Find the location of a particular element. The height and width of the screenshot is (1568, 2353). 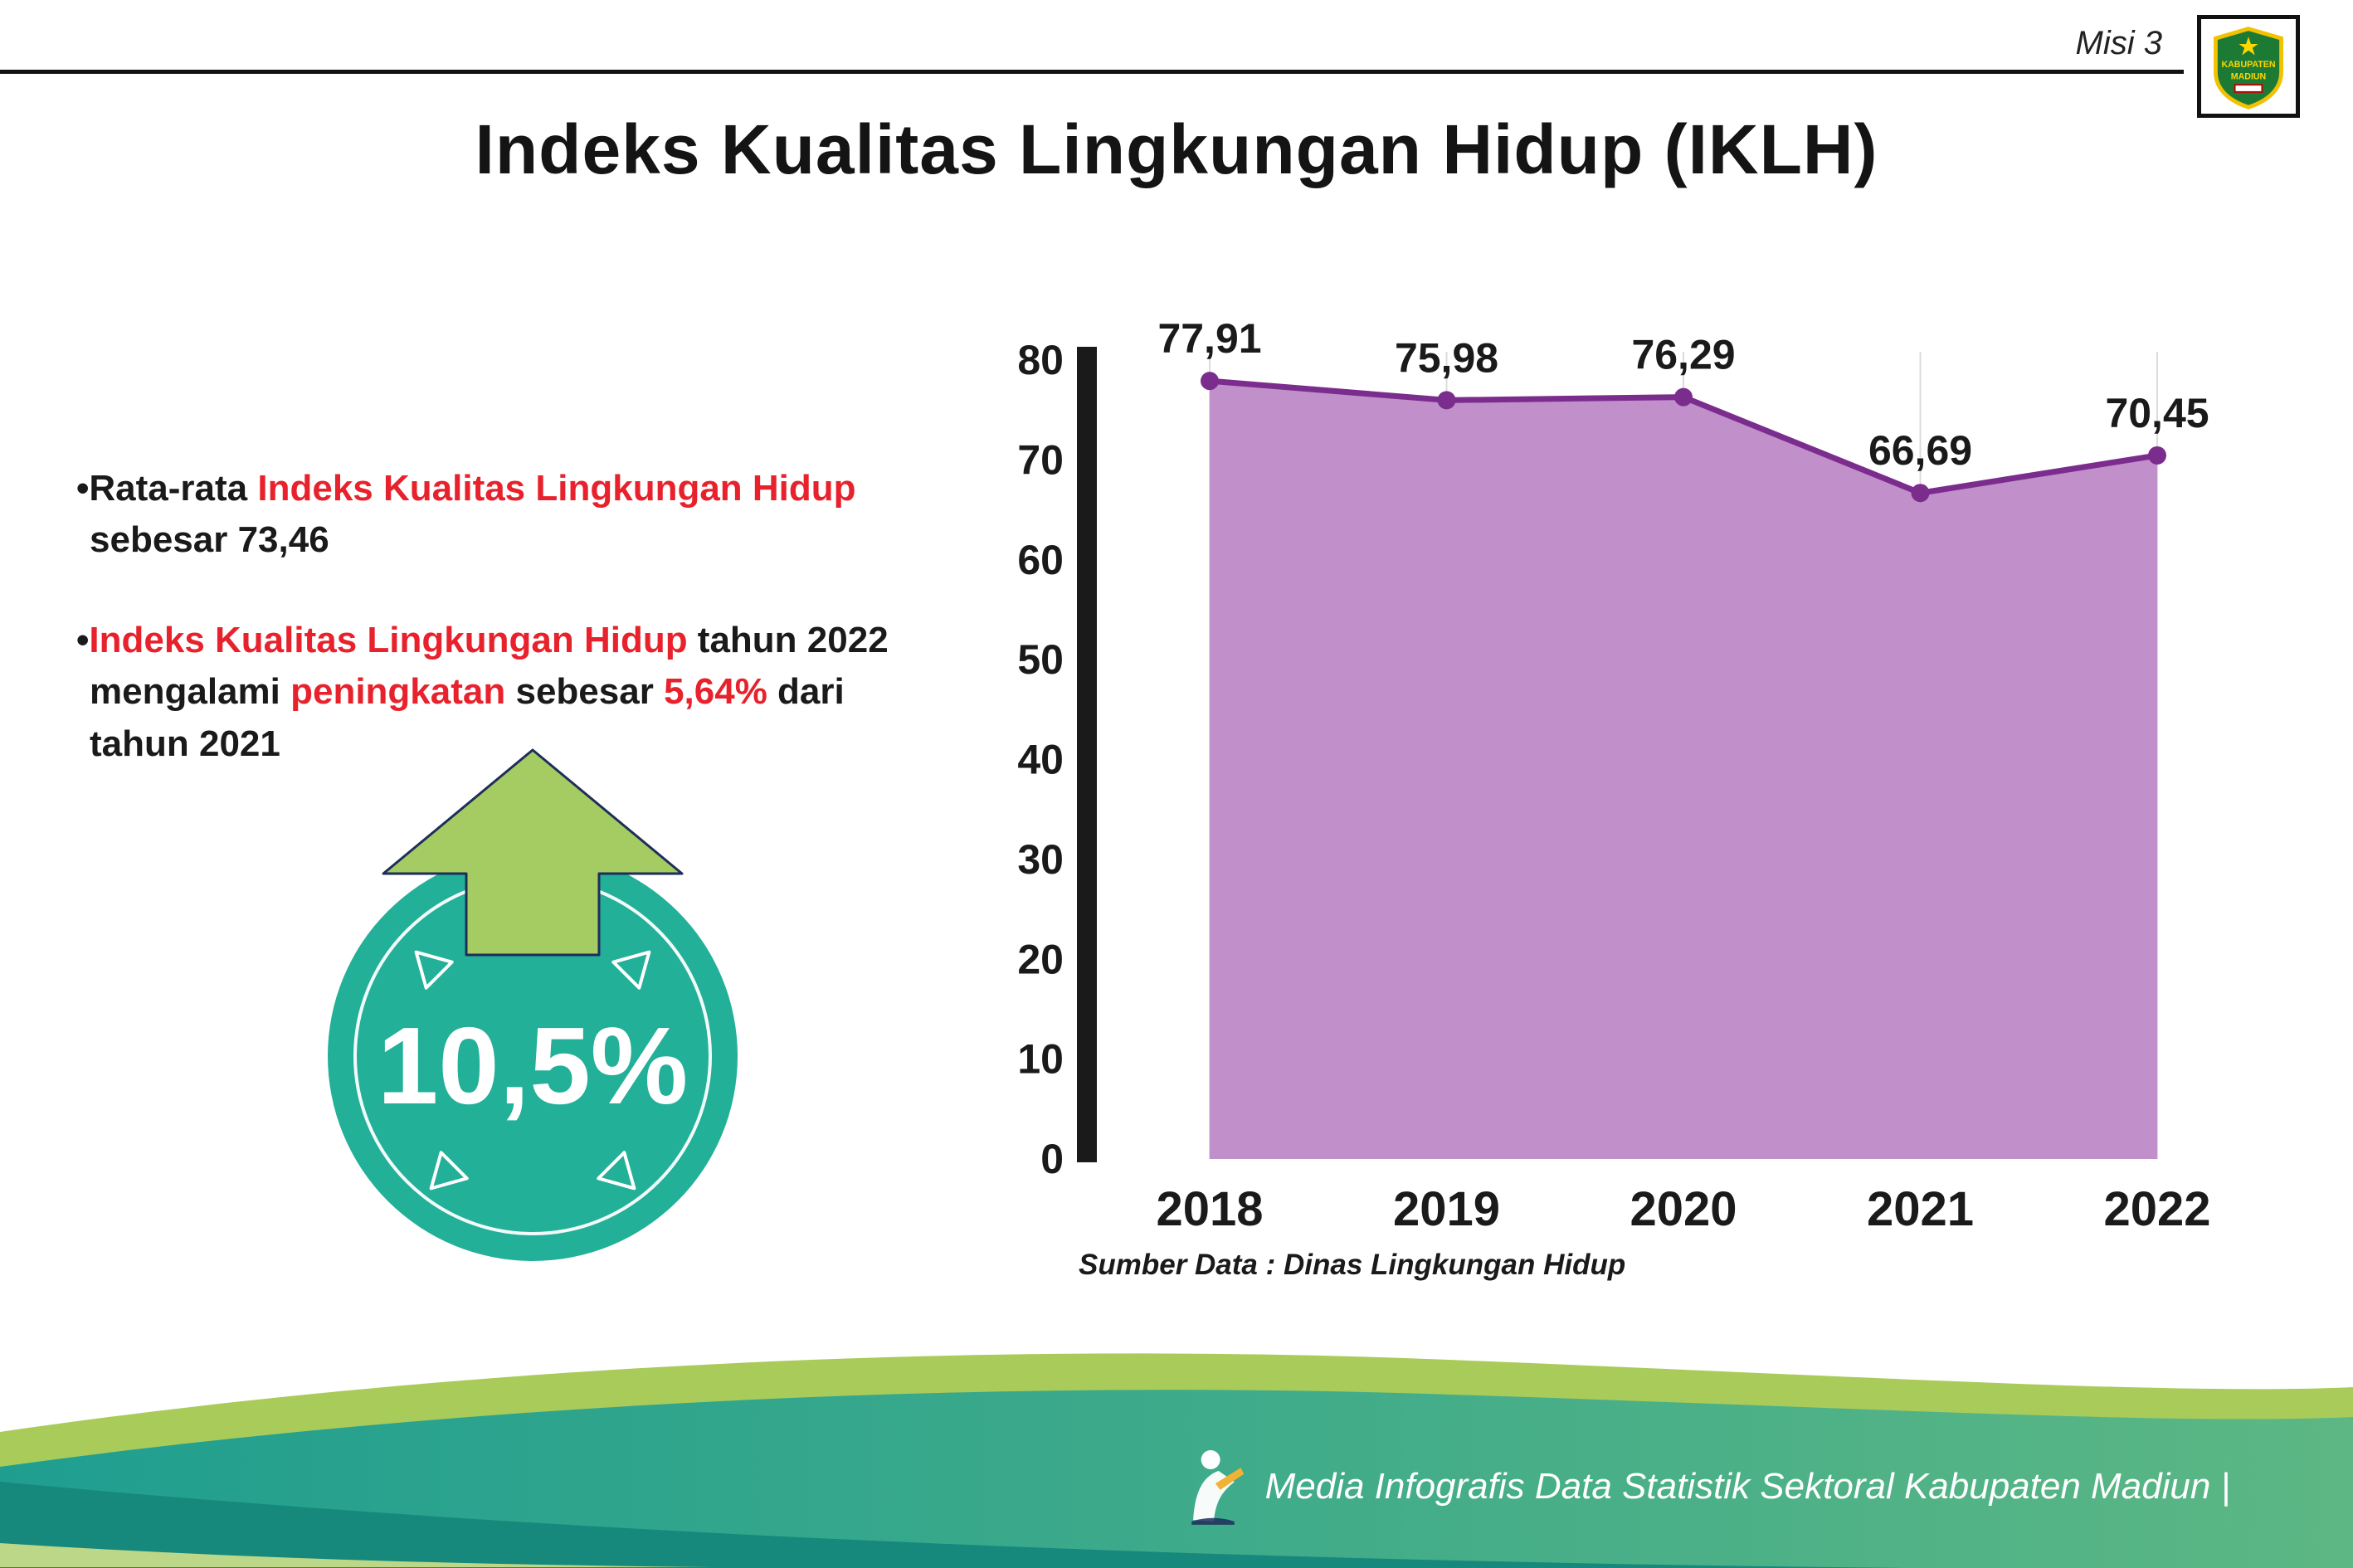

bullet2-text4: dari is located at coordinates (806, 692).